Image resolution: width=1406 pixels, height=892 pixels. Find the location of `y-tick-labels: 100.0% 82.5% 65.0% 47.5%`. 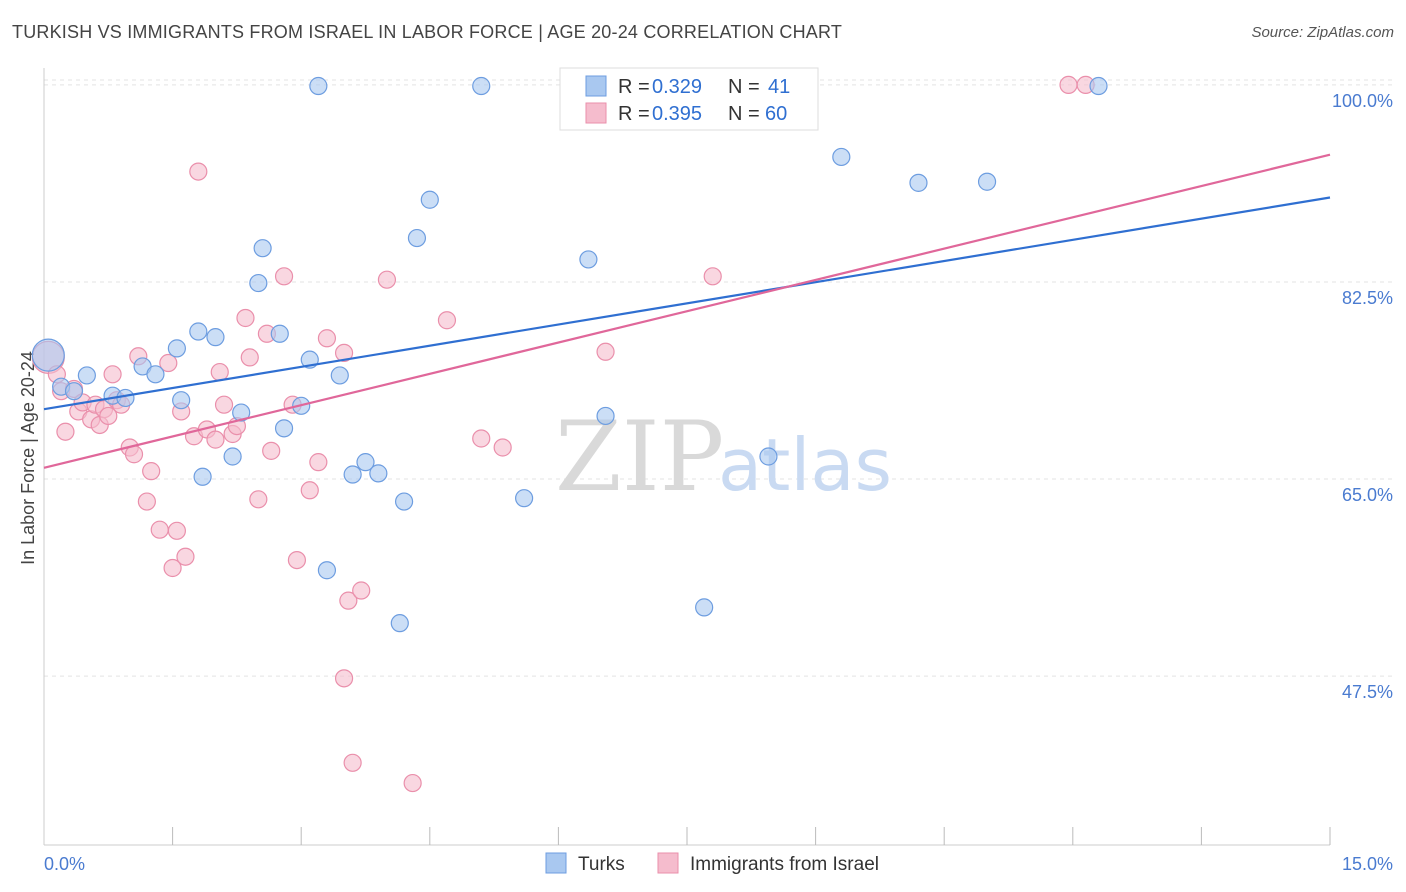

y-tick-labels: 100.0% 82.5% 65.0% 47.5% is located at coordinates (1362, 396).